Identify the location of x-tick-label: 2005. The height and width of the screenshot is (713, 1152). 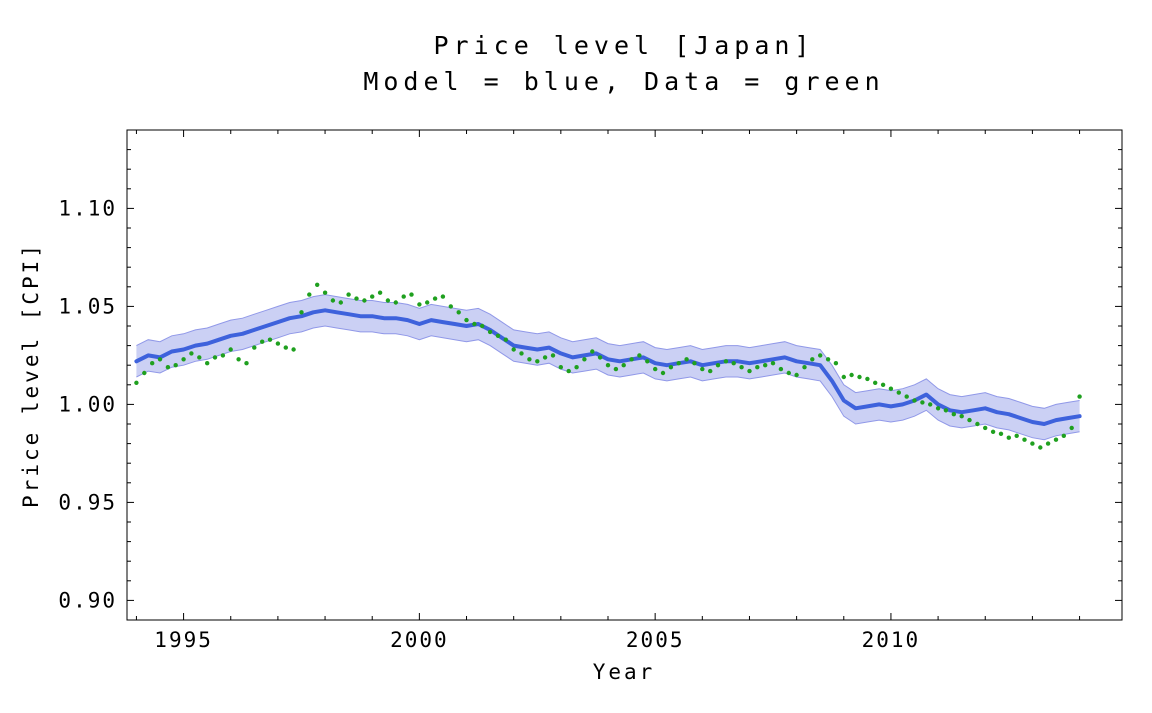
(655, 640).